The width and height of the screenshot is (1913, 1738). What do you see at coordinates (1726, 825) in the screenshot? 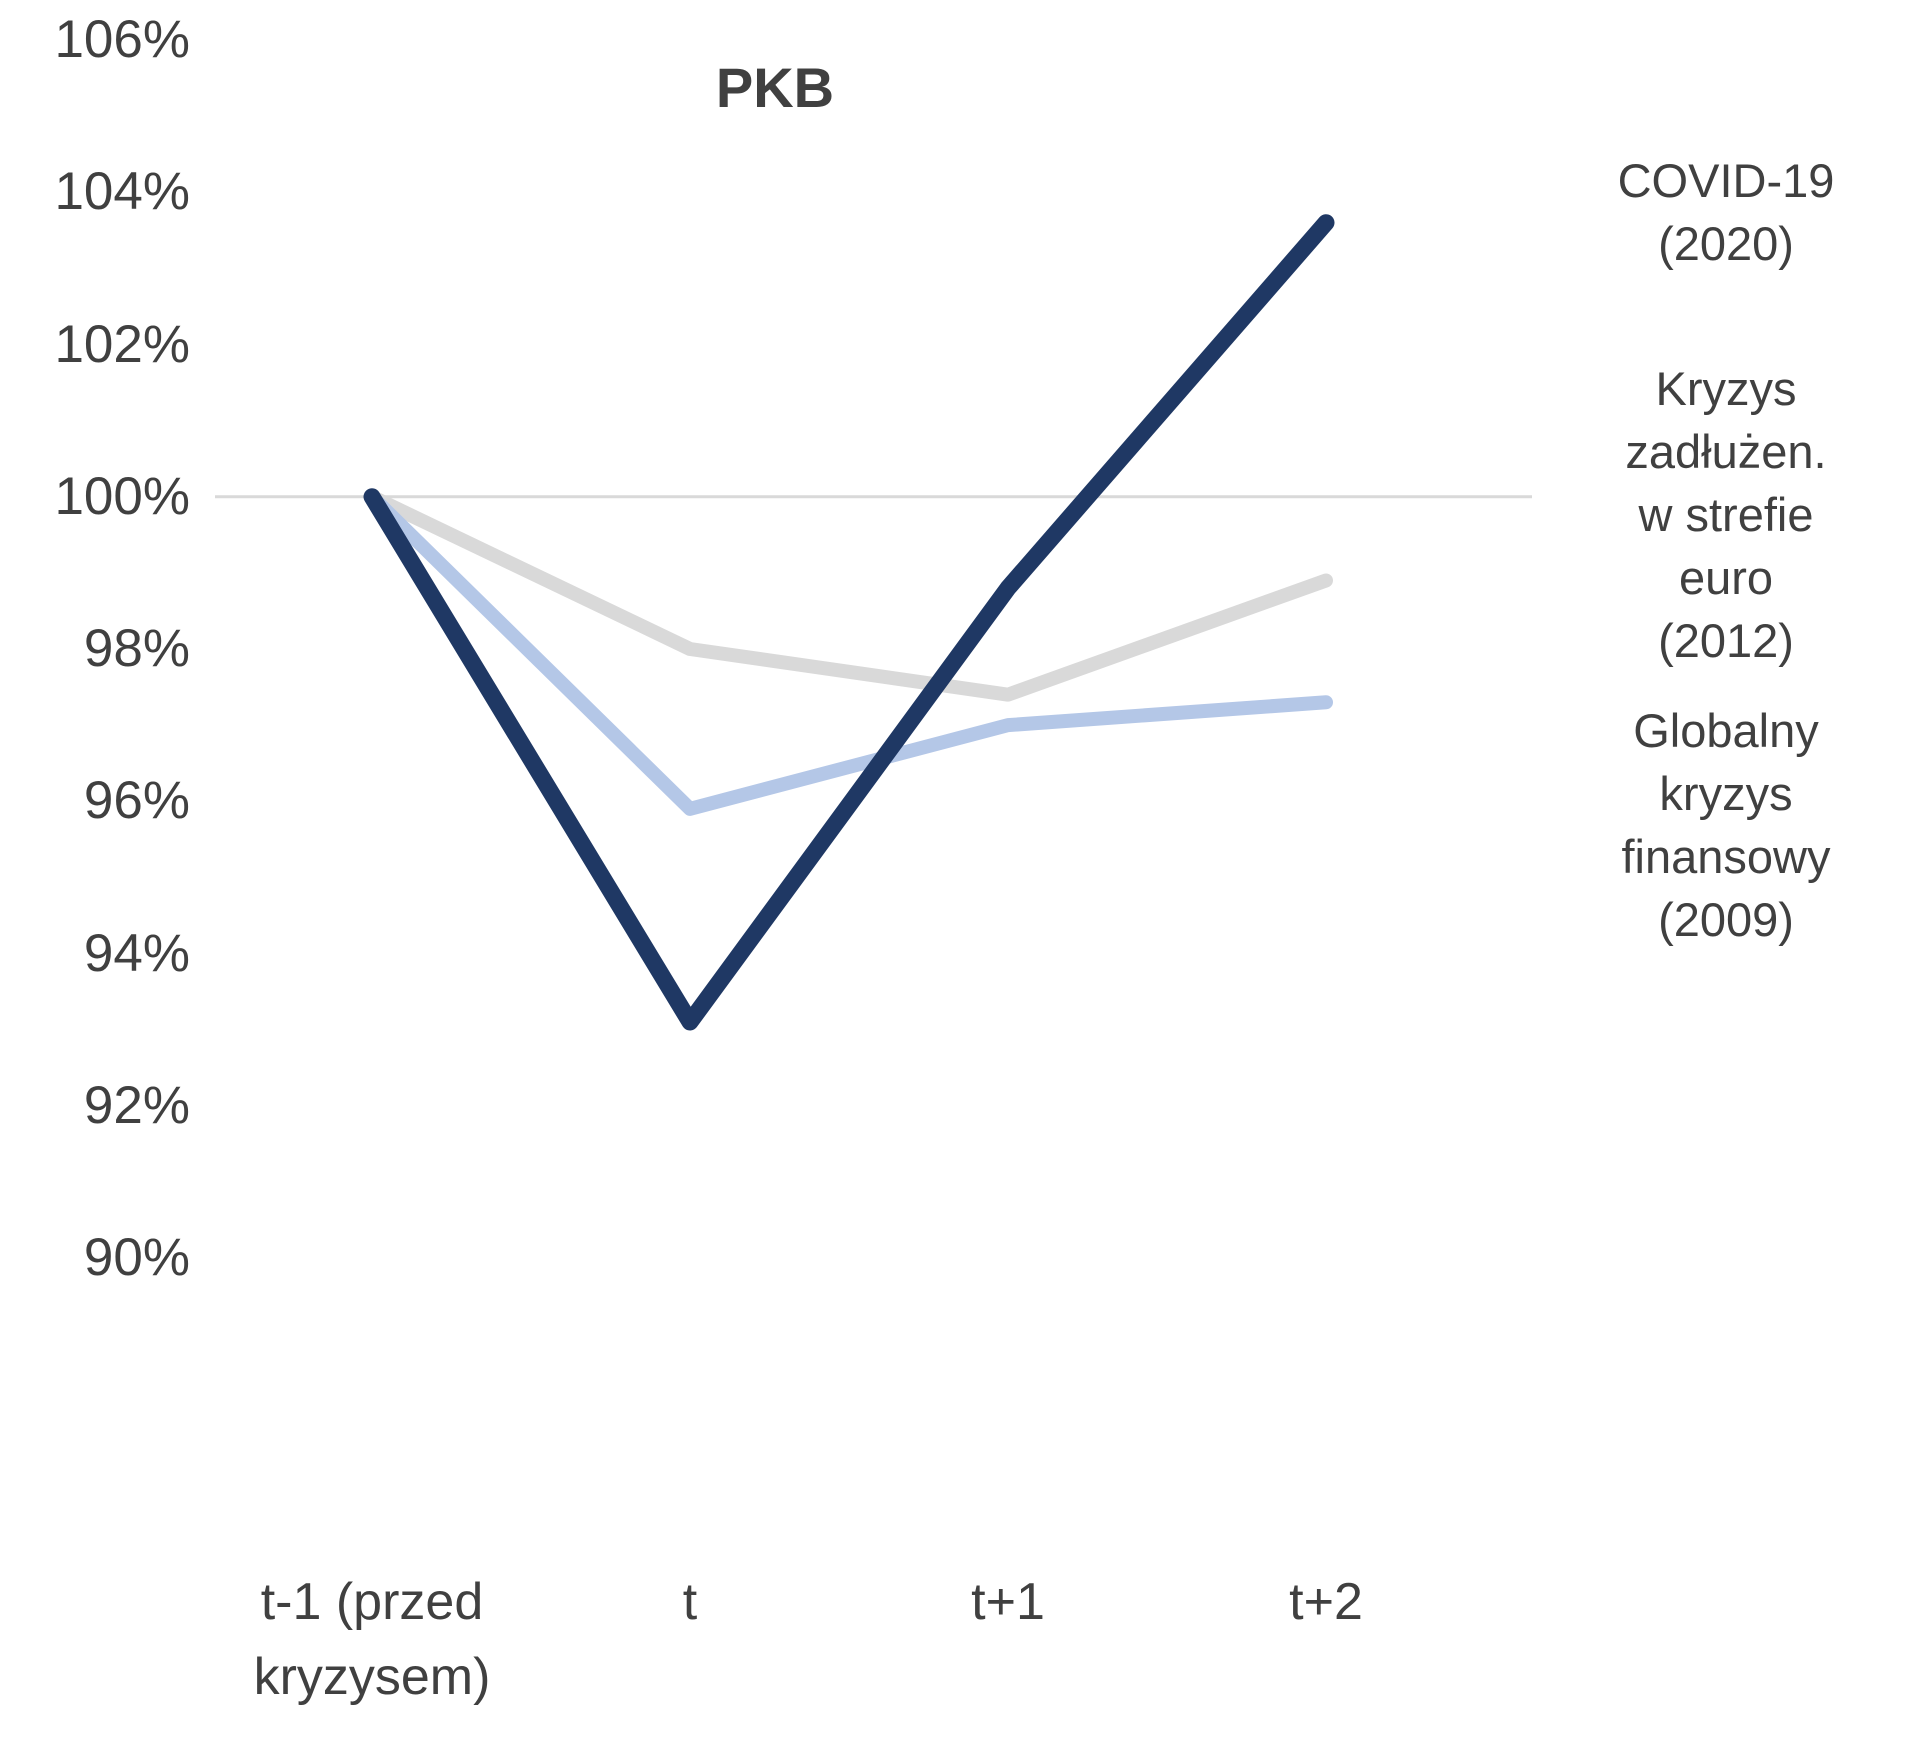
I see `series-end-label-2: Globalny kryzys finansowy (2009)` at bounding box center [1726, 825].